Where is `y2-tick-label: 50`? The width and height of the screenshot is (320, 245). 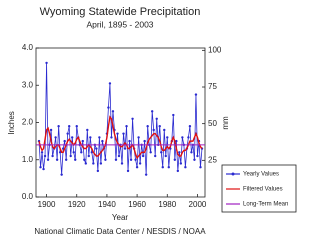
y2-tick-label: 50 is located at coordinates (212, 123).